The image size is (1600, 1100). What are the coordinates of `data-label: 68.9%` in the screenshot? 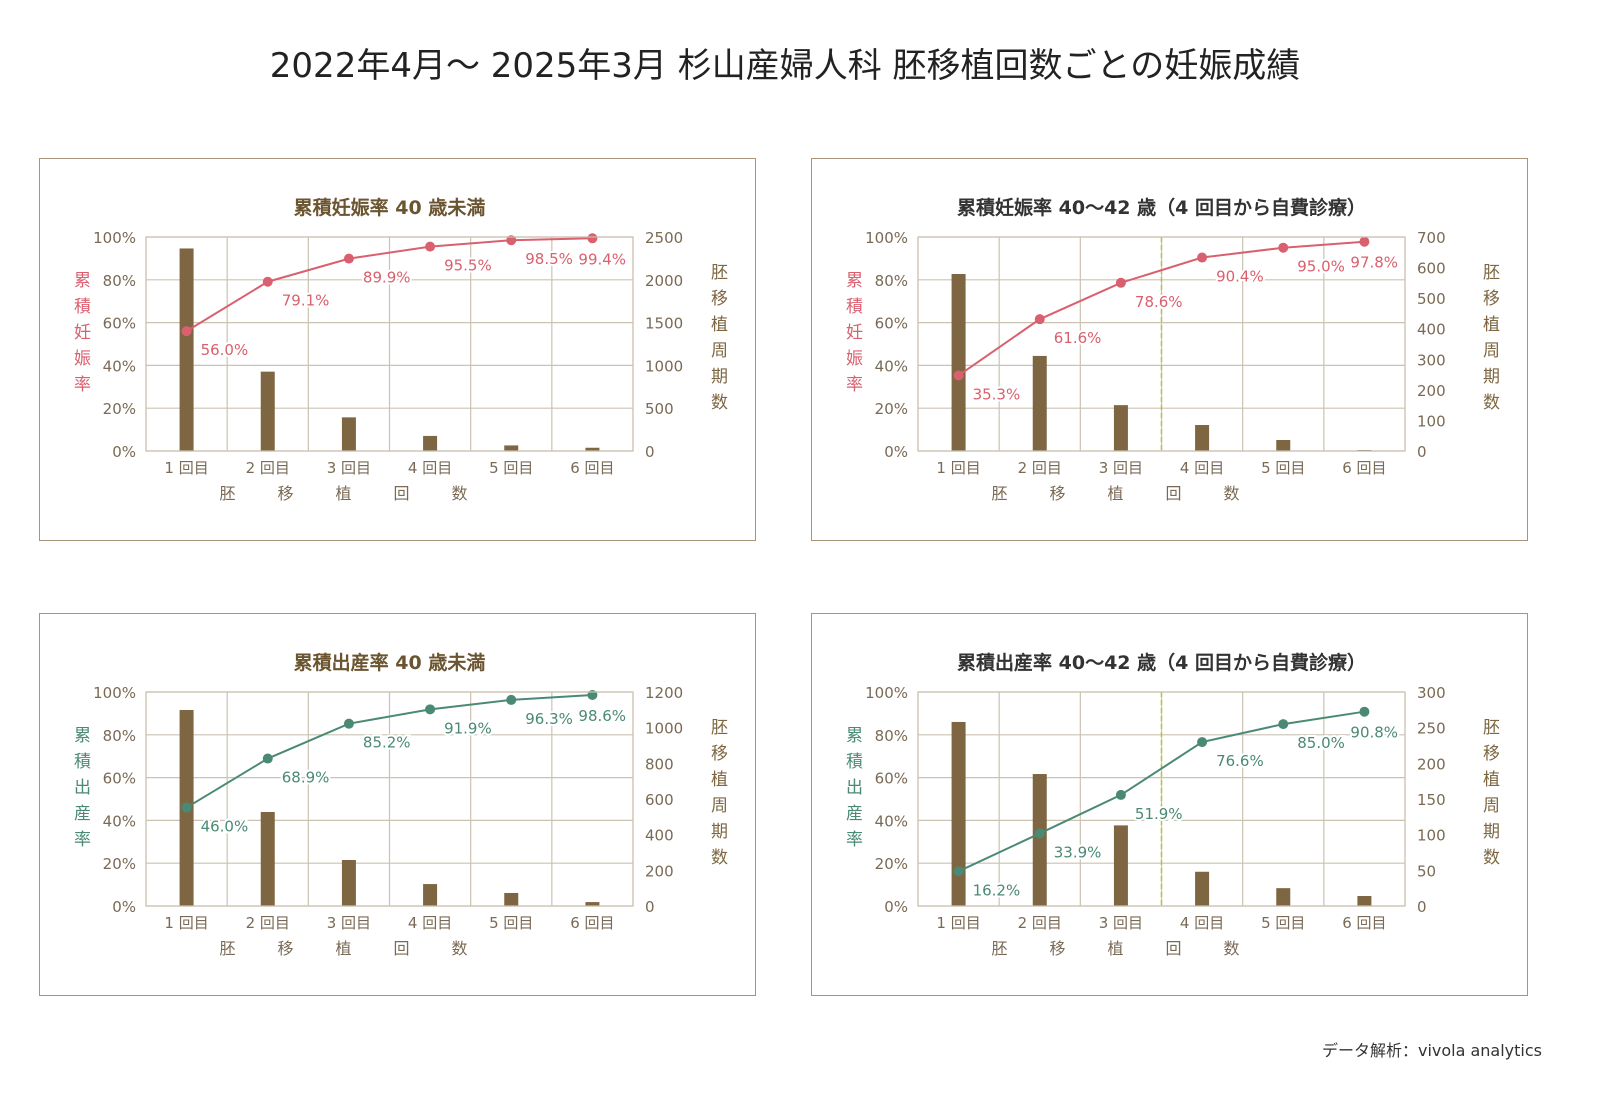 It's located at (306, 778).